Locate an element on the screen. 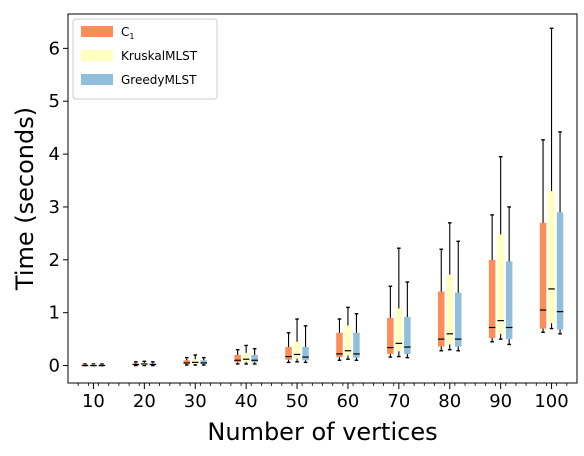  legend-swatch-kruskalmlst is located at coordinates (97, 55).